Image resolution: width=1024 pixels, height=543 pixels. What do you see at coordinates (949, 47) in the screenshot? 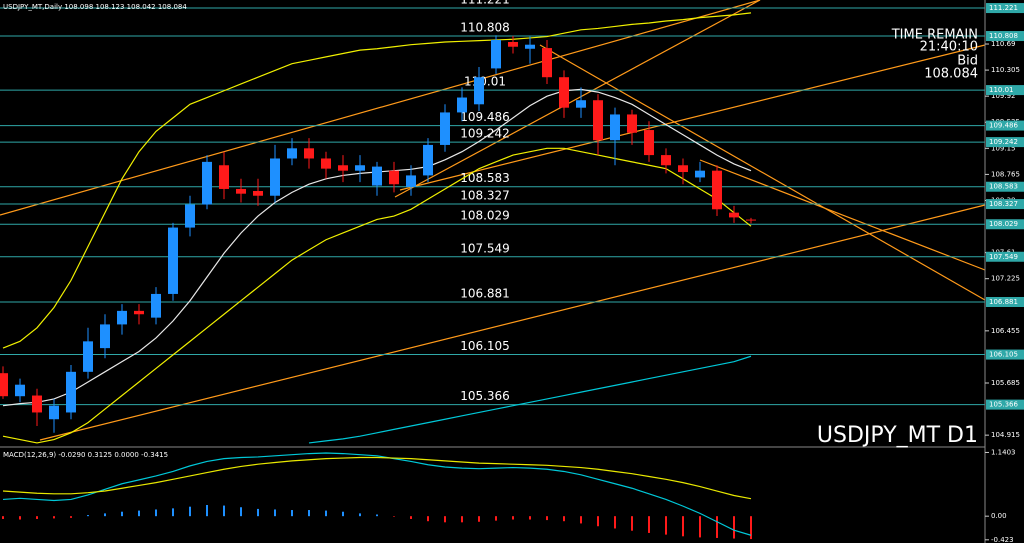
I see `time-remain: 21:40:10` at bounding box center [949, 47].